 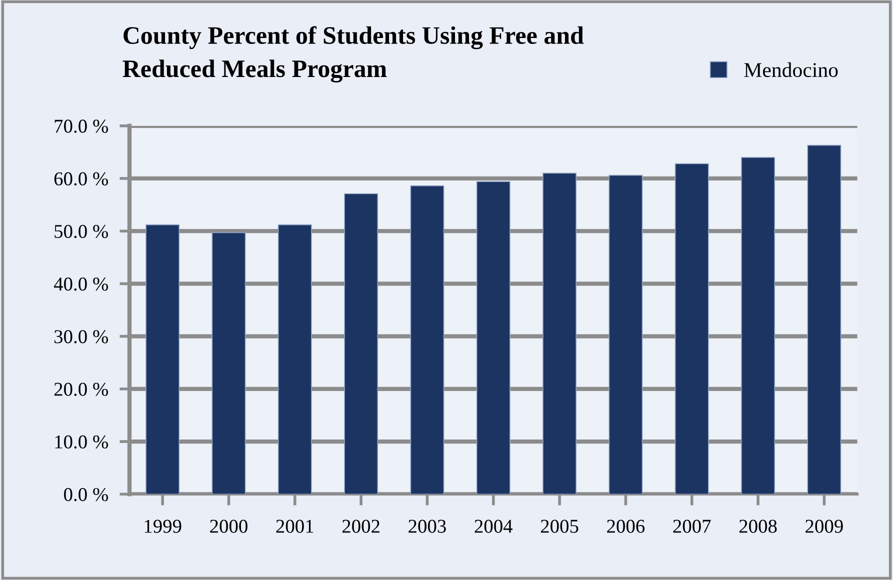 What do you see at coordinates (86, 495) in the screenshot?
I see `y-tick-label: 0.0 %` at bounding box center [86, 495].